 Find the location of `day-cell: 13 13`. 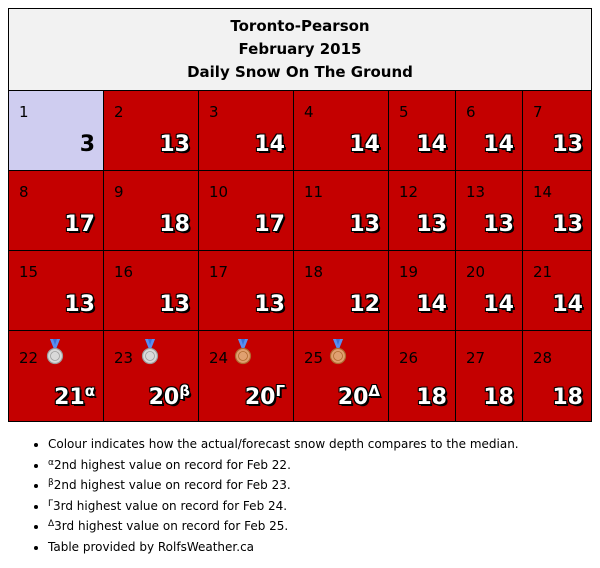

day-cell: 13 13 is located at coordinates (489, 211).